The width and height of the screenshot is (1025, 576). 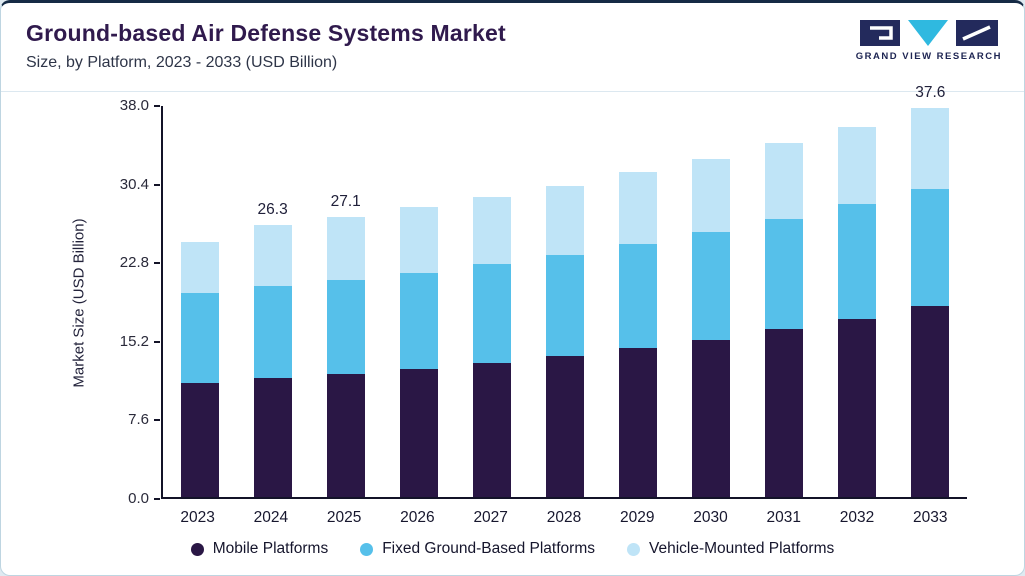 I want to click on gvr-logo-icon, so click(x=928, y=33).